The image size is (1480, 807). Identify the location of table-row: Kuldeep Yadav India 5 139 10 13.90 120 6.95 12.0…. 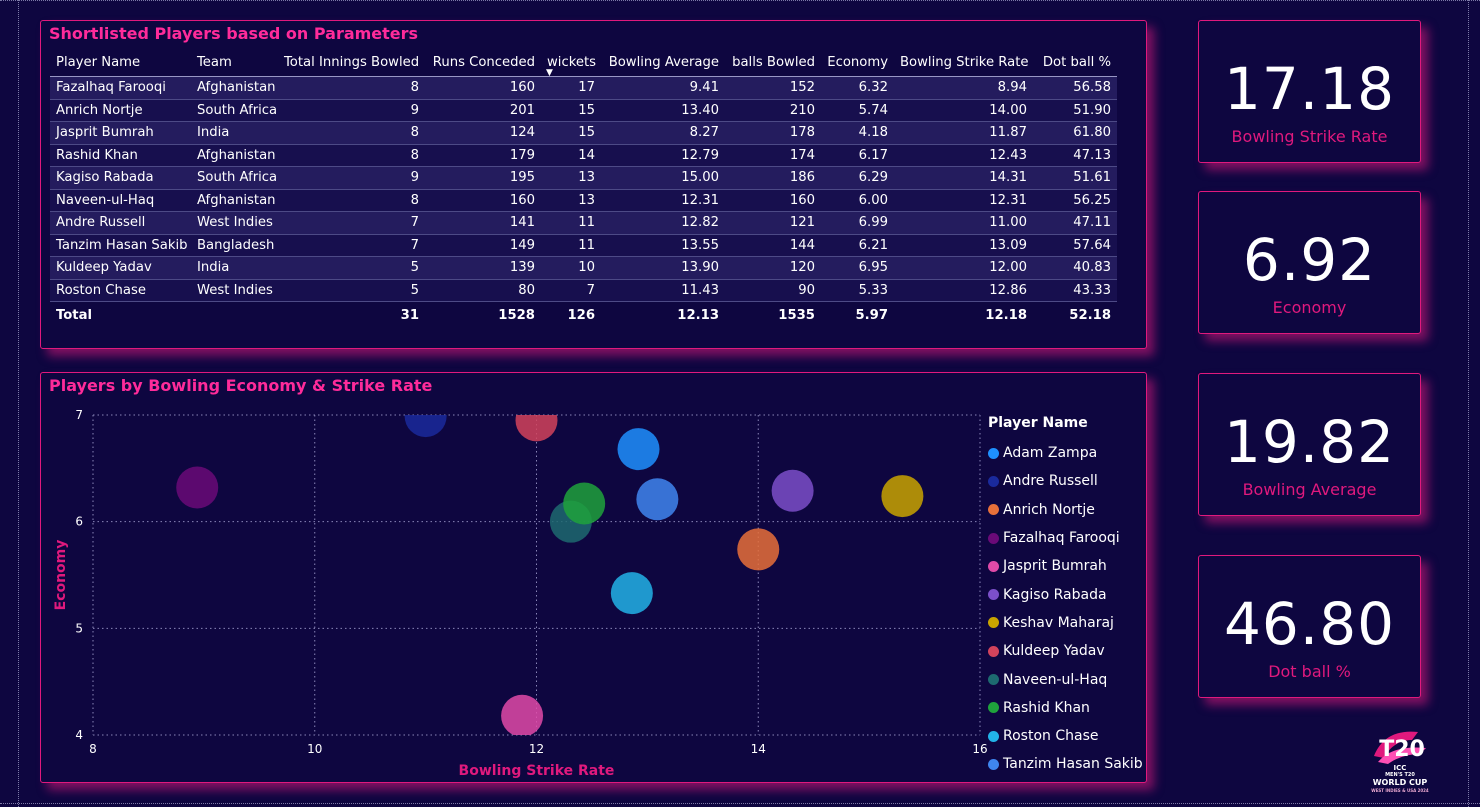
(583, 268).